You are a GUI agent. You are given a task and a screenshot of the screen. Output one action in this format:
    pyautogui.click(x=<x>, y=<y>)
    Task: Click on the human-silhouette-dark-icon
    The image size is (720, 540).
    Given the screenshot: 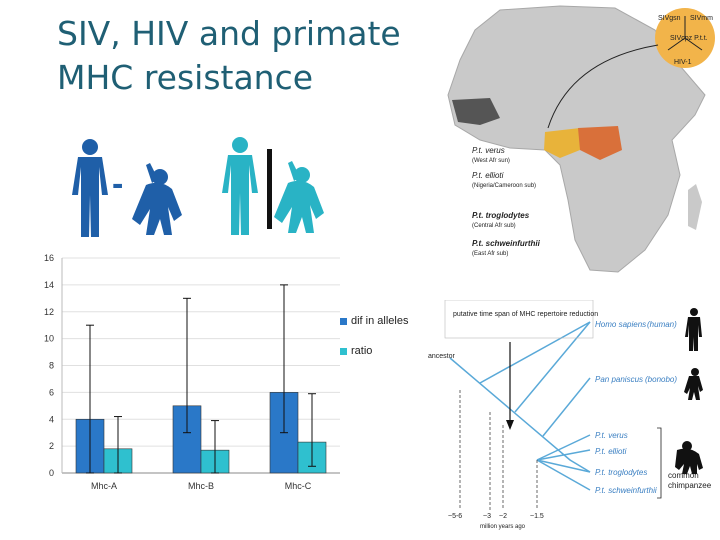 What is the action you would take?
    pyautogui.click(x=90, y=188)
    